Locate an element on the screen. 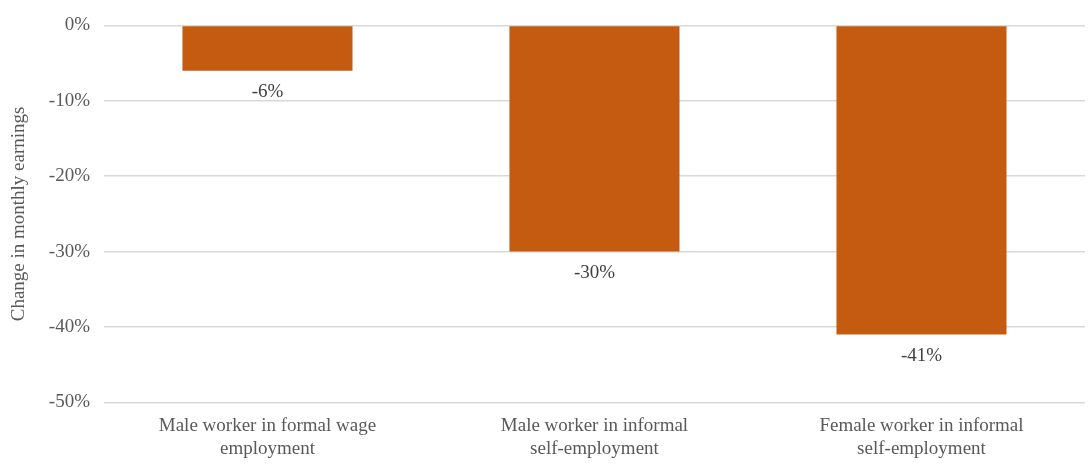  y-tick-label: -10% is located at coordinates (69, 99).